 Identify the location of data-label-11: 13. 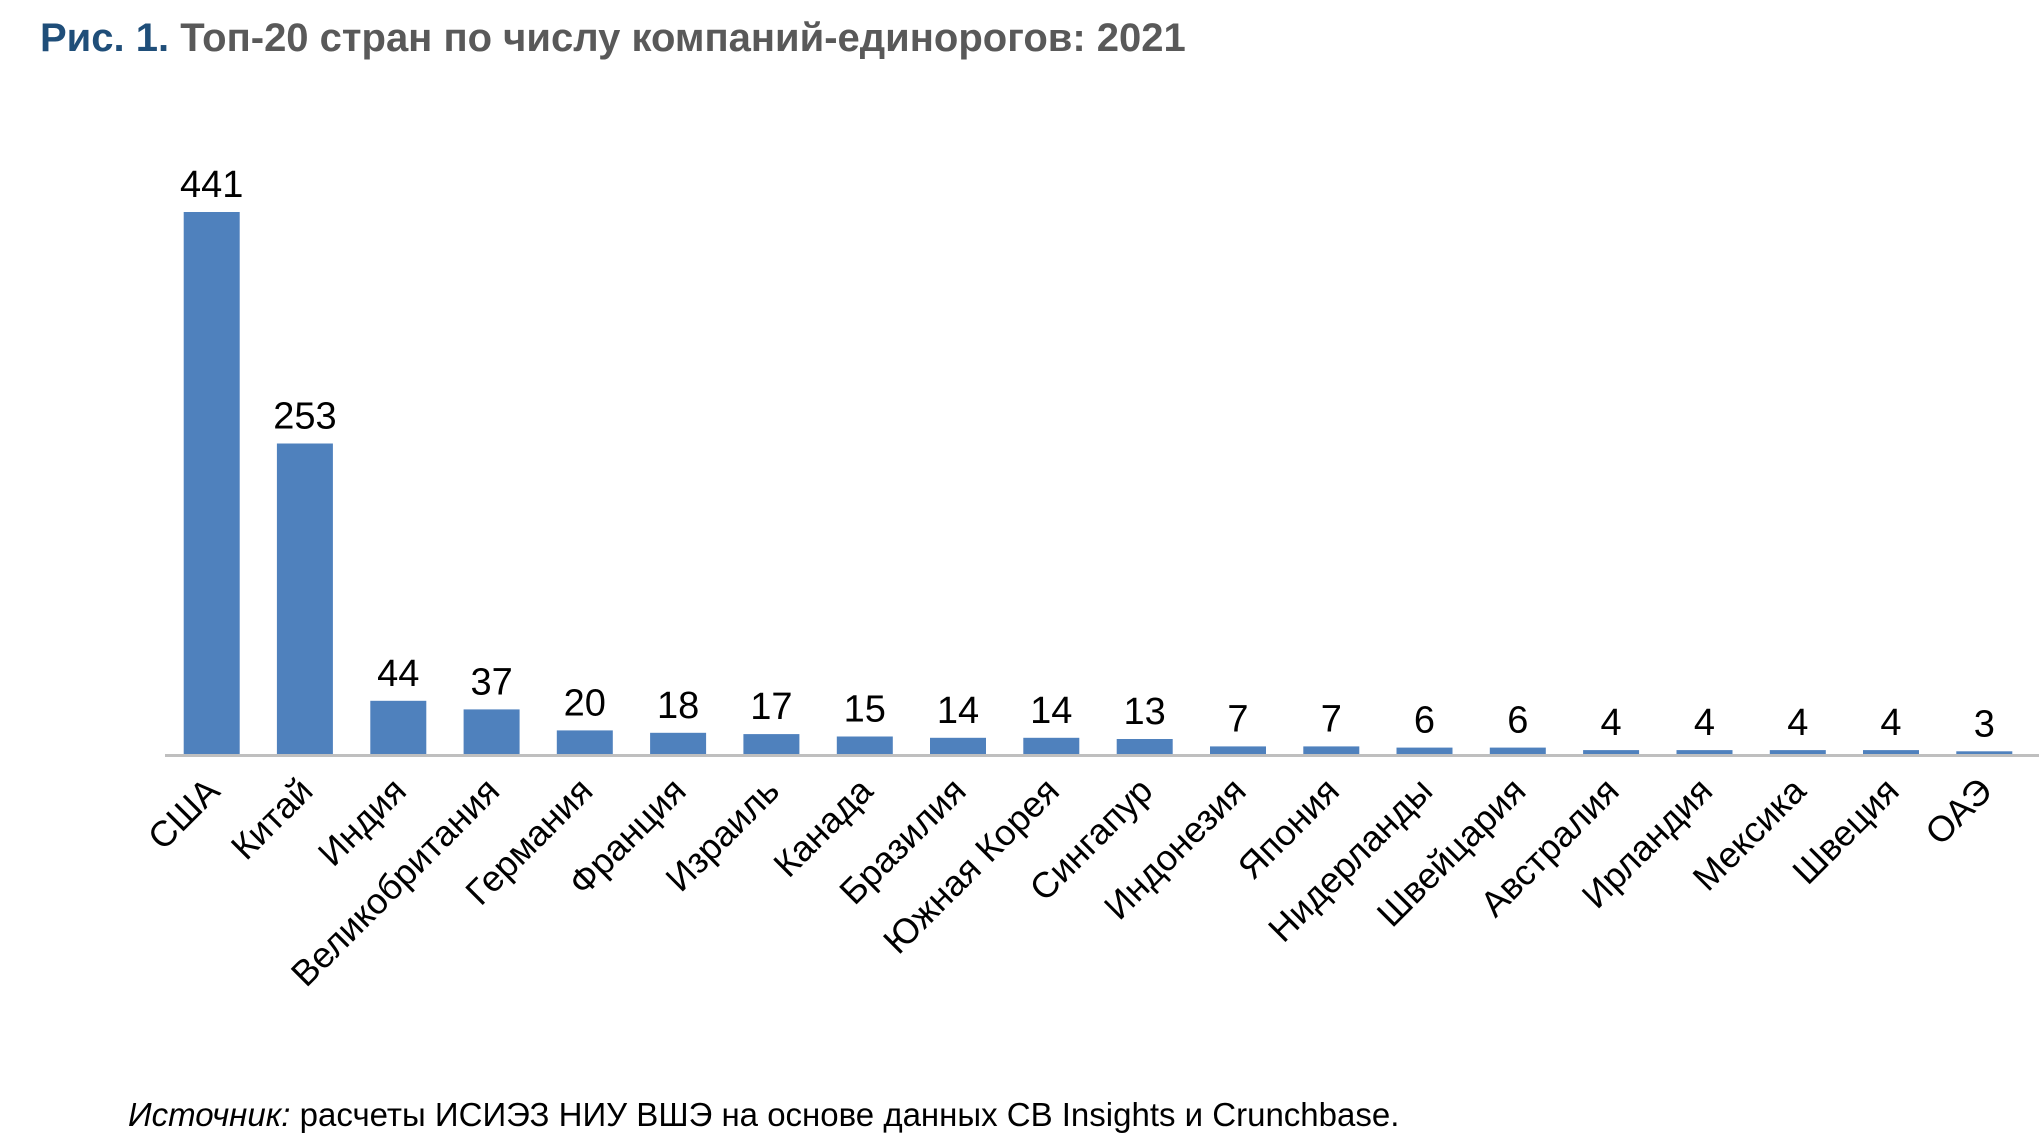
(1145, 712).